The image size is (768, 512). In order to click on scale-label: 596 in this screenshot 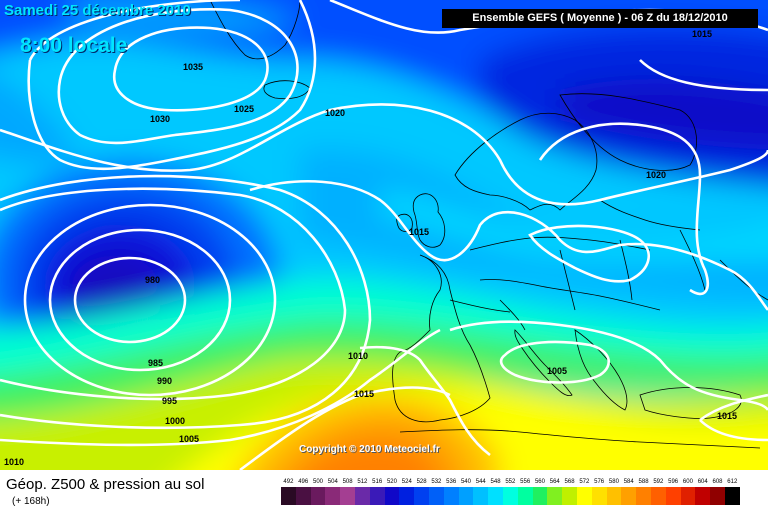, I will do `click(673, 482)`.